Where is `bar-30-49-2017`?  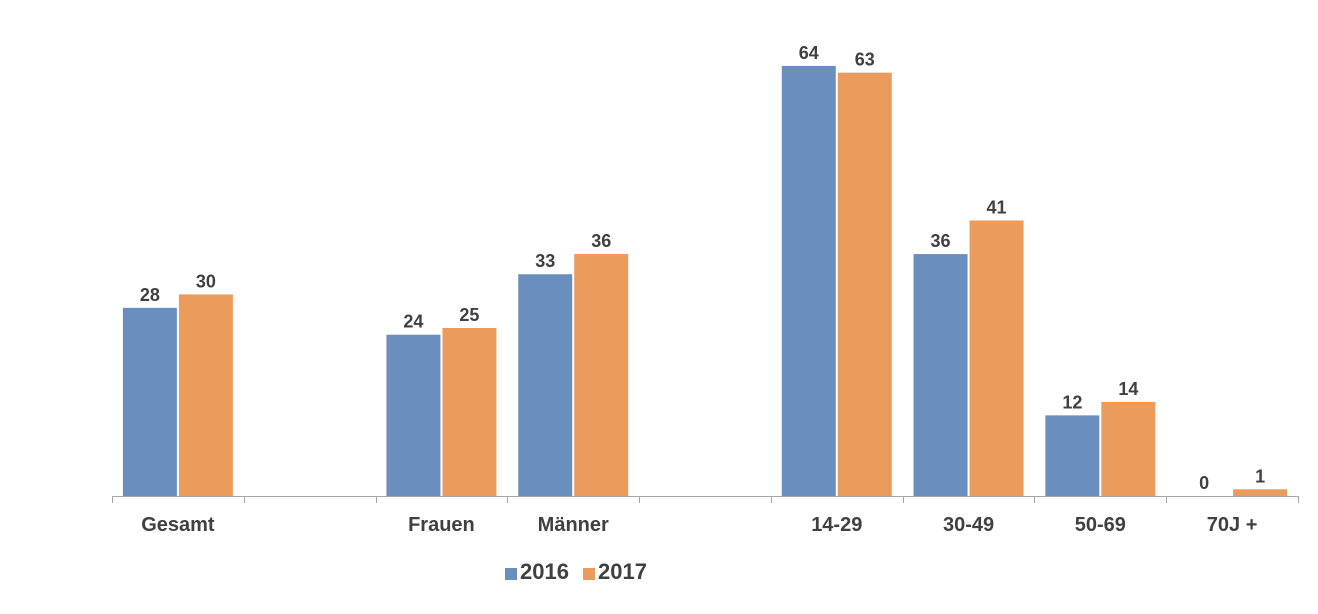
bar-30-49-2017 is located at coordinates (996, 358).